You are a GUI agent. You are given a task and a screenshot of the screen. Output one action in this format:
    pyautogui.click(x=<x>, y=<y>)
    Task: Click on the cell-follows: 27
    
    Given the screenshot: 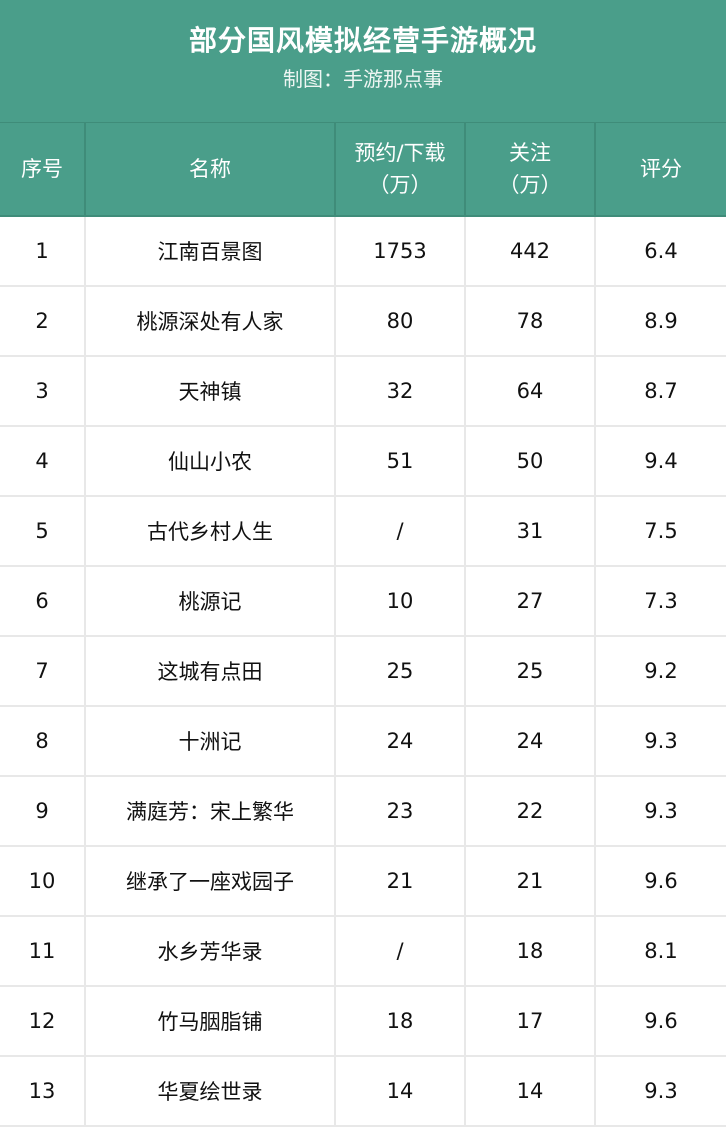 What is the action you would take?
    pyautogui.click(x=529, y=601)
    